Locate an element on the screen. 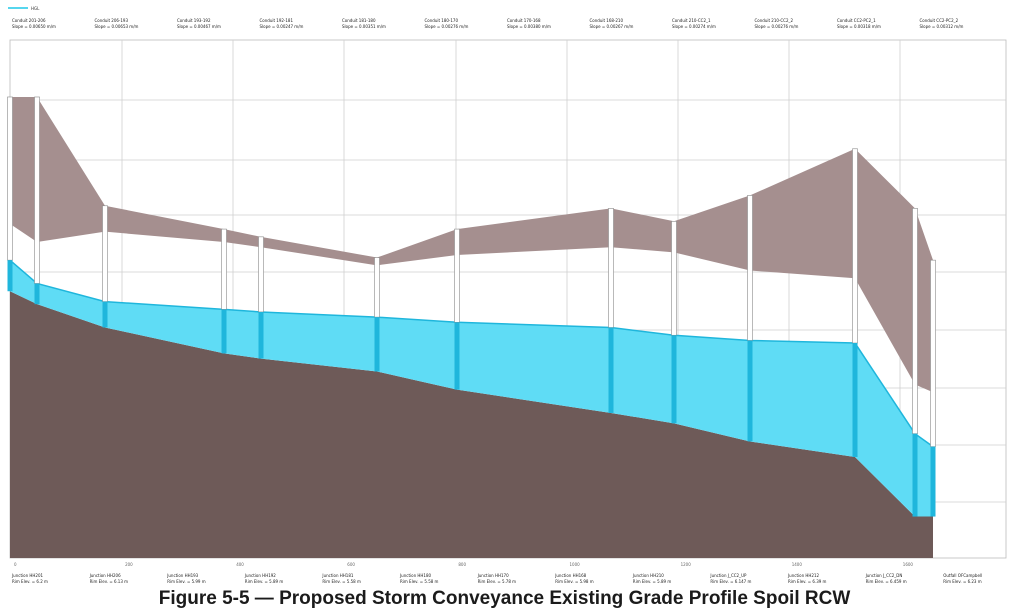  junction-rim-7: Rim Elev. = 5.98 m is located at coordinates (574, 581).